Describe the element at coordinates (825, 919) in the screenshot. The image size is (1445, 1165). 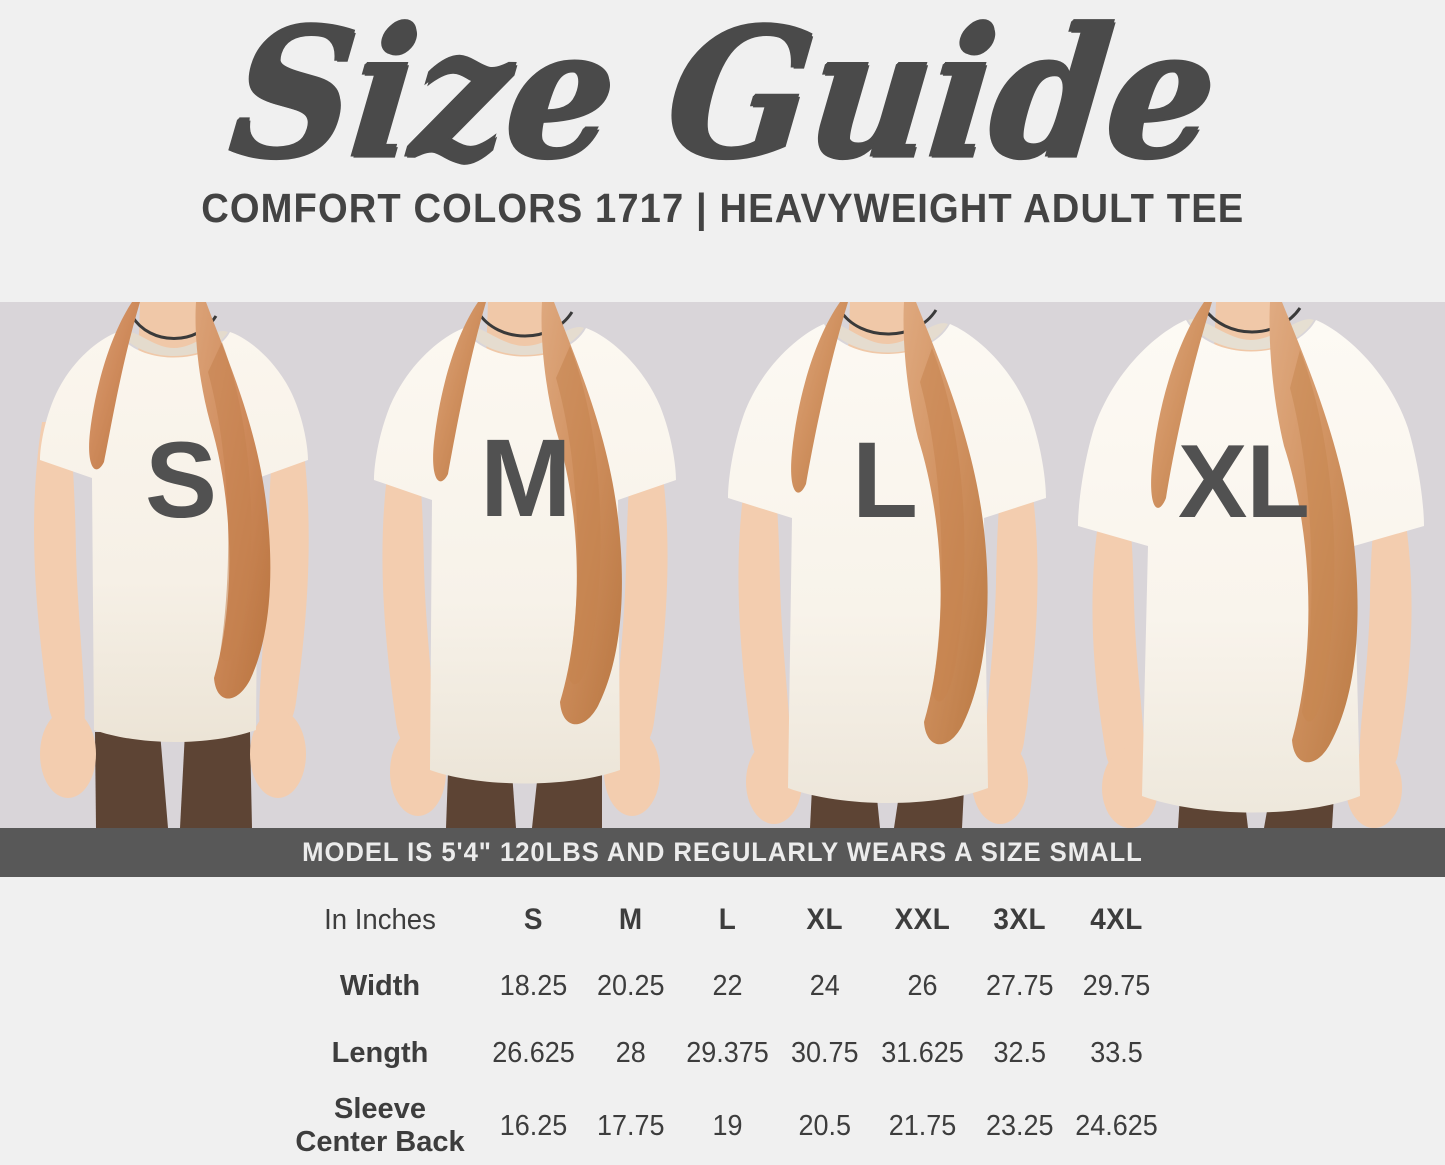
I see `column-header-xl: XL` at that location.